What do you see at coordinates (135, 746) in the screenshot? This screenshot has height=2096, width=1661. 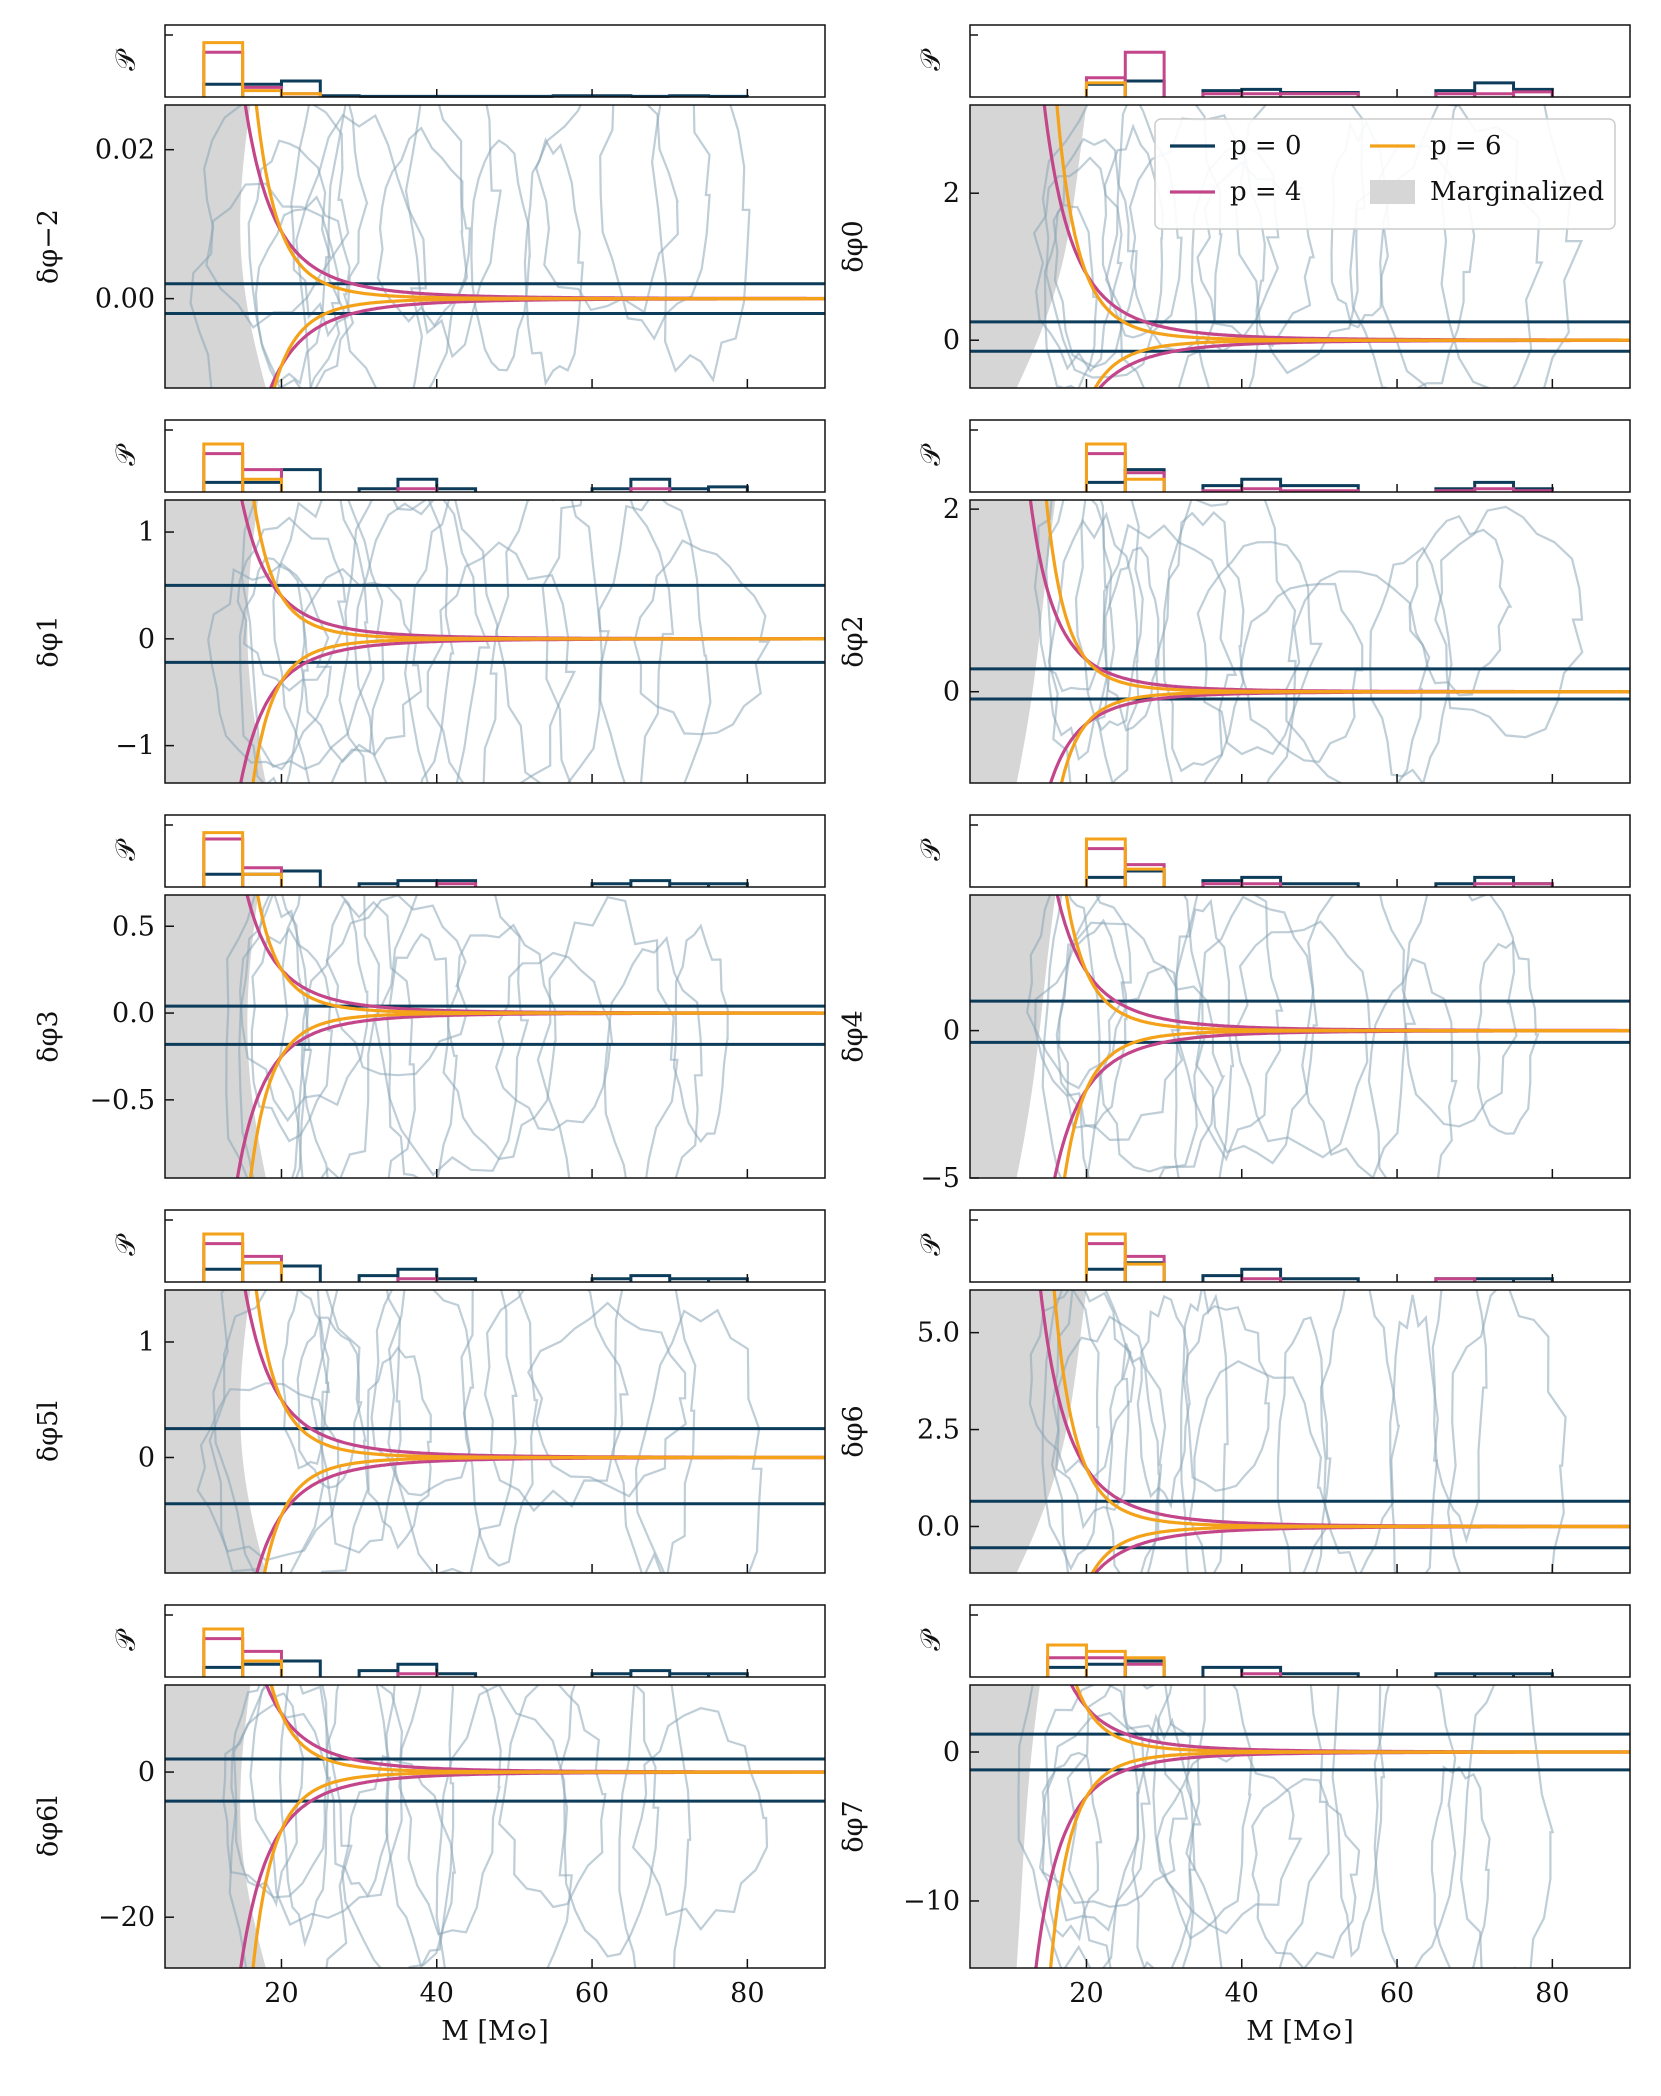 I see `ytick-label: −1` at bounding box center [135, 746].